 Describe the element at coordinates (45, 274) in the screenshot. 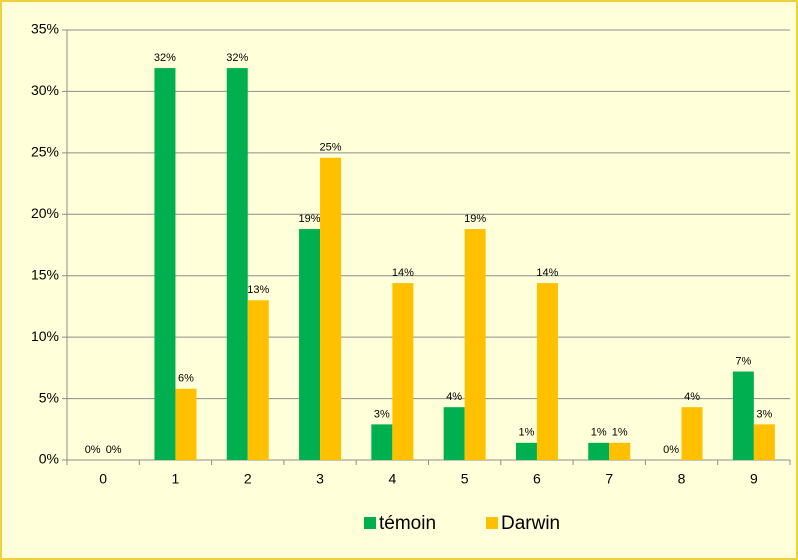

I see `y-tick-label: 15%` at that location.